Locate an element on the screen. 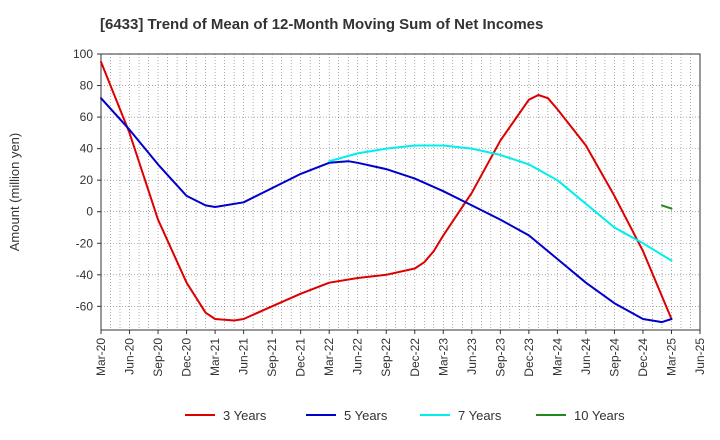 Image resolution: width=720 pixels, height=440 pixels. y-axis: 100 80 60 40 20 0 -20 -40 -60 is located at coordinates (87, 180).